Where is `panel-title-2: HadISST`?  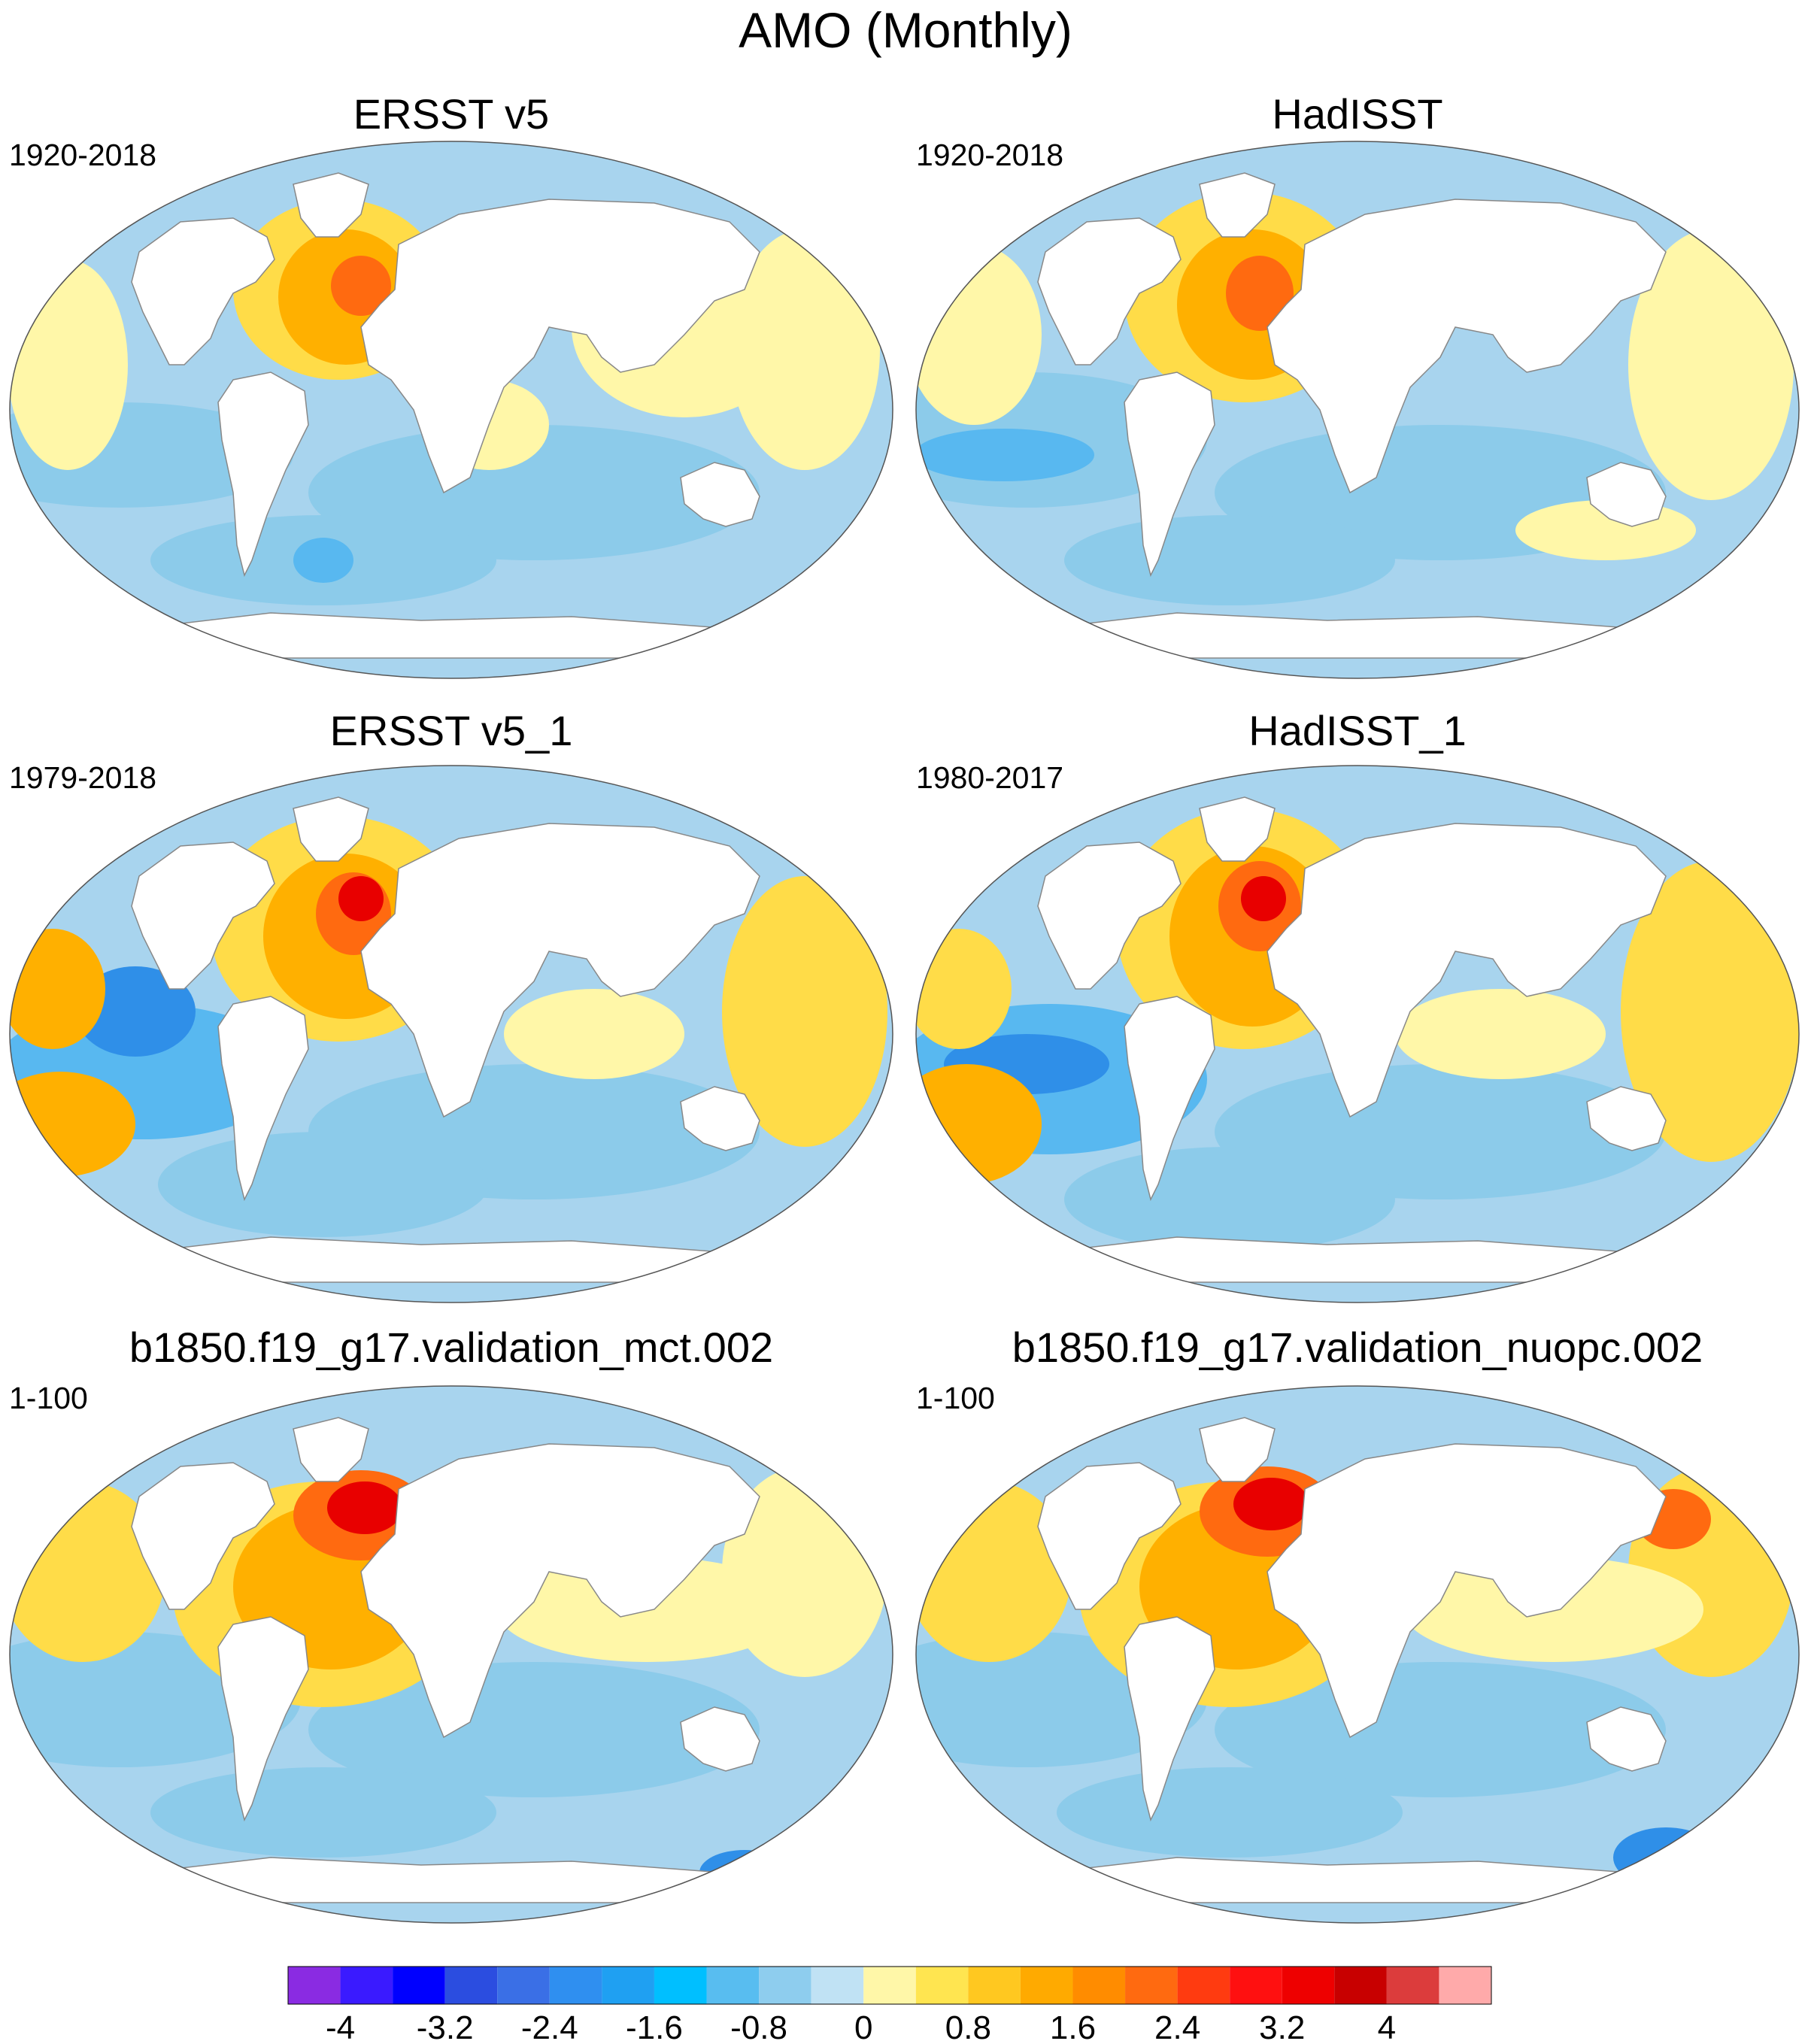
panel-title-2: HadISST is located at coordinates (1357, 114).